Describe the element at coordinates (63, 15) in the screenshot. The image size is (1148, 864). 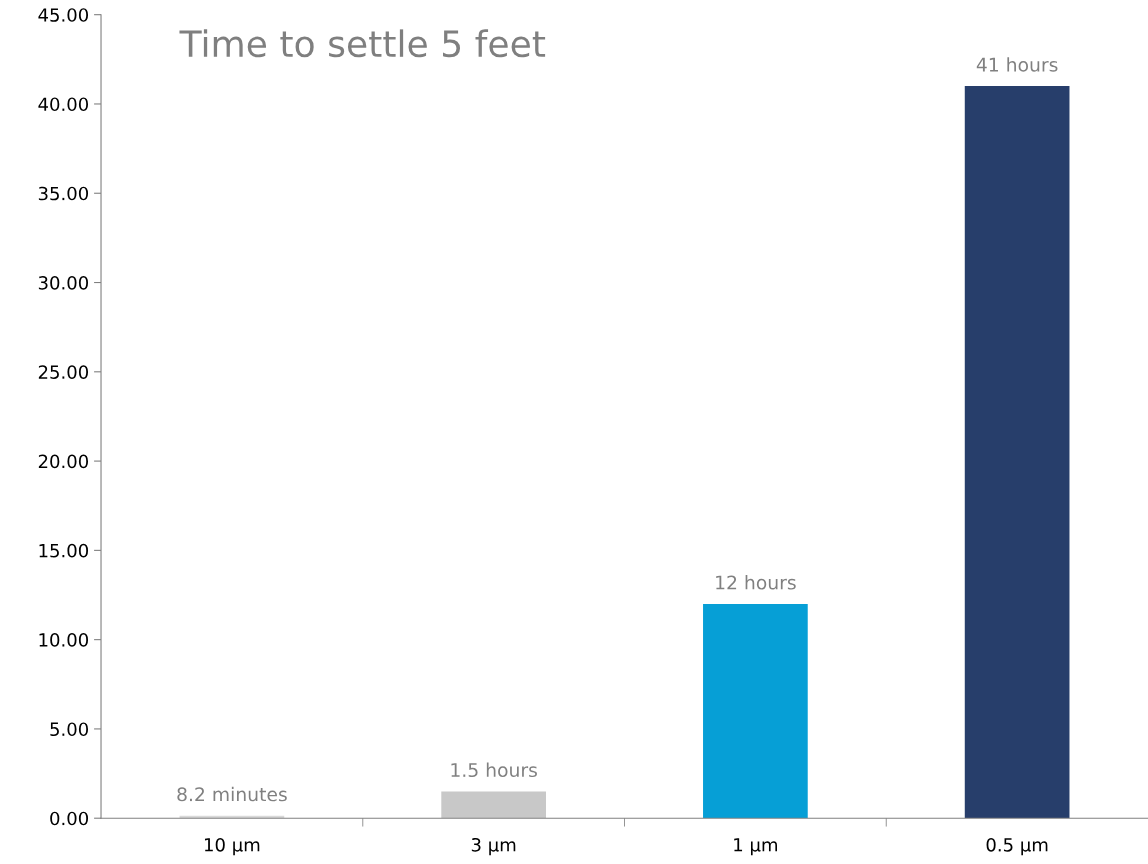
I see `y-tick-label: 45.00` at that location.